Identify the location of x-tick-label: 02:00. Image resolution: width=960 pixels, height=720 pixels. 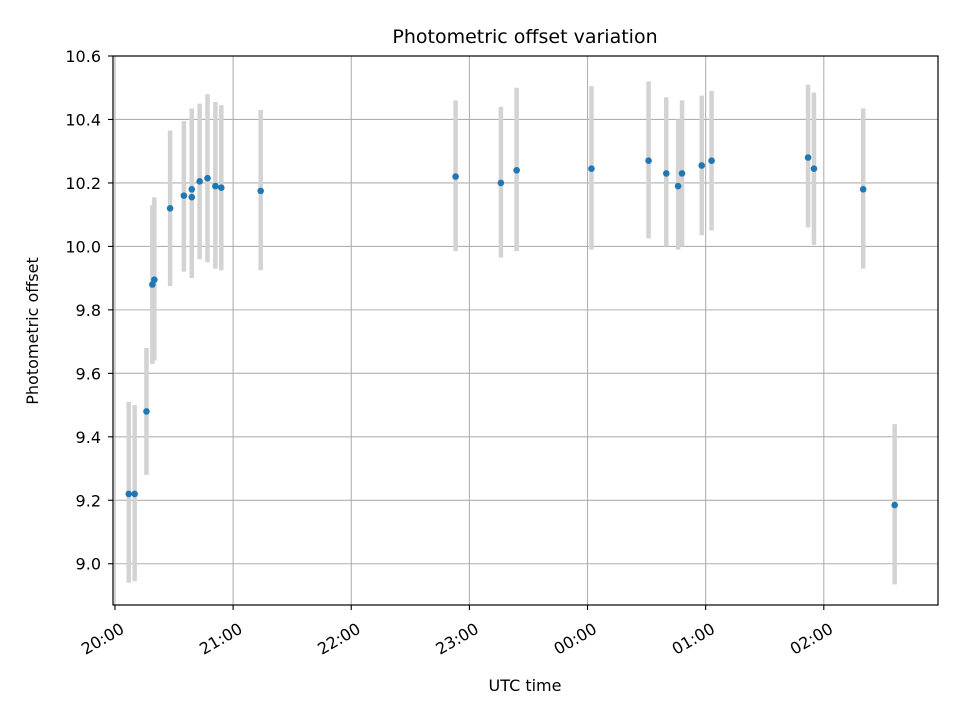
(811, 639).